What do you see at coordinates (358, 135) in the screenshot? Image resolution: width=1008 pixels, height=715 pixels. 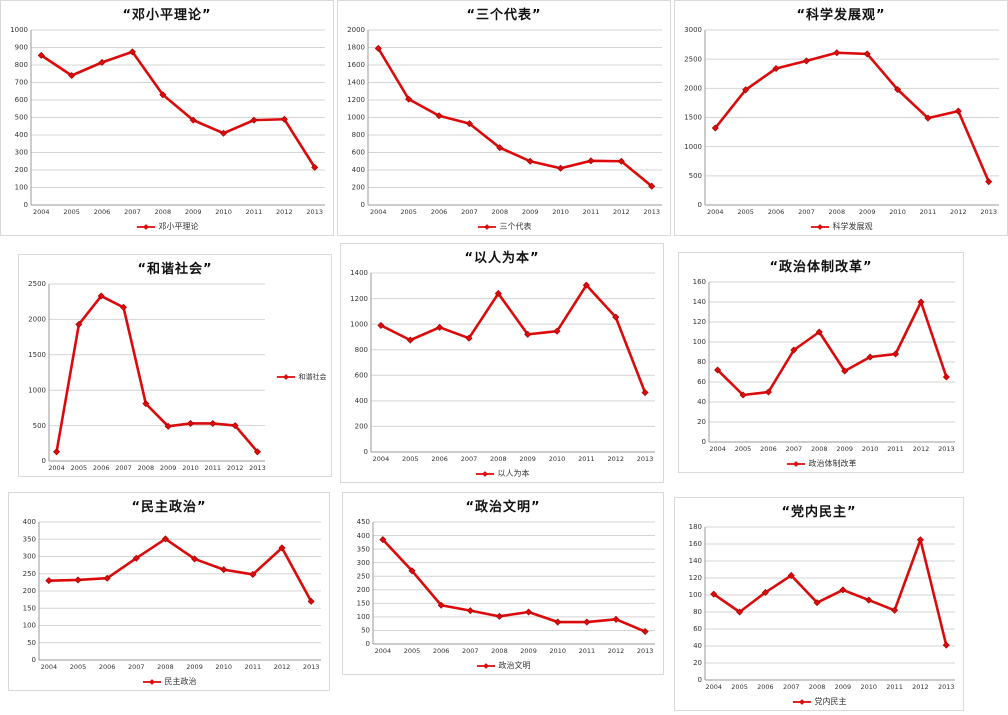 I see `svg-text: 800` at bounding box center [358, 135].